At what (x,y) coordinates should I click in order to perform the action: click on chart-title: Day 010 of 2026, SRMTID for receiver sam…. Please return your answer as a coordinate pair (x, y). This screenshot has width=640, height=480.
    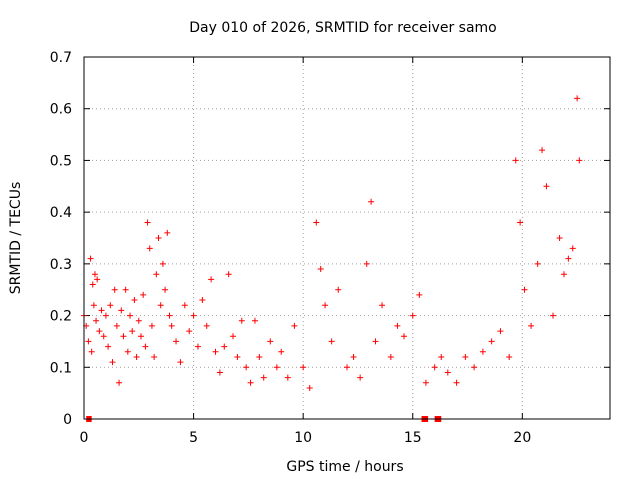
    Looking at the image, I should click on (343, 28).